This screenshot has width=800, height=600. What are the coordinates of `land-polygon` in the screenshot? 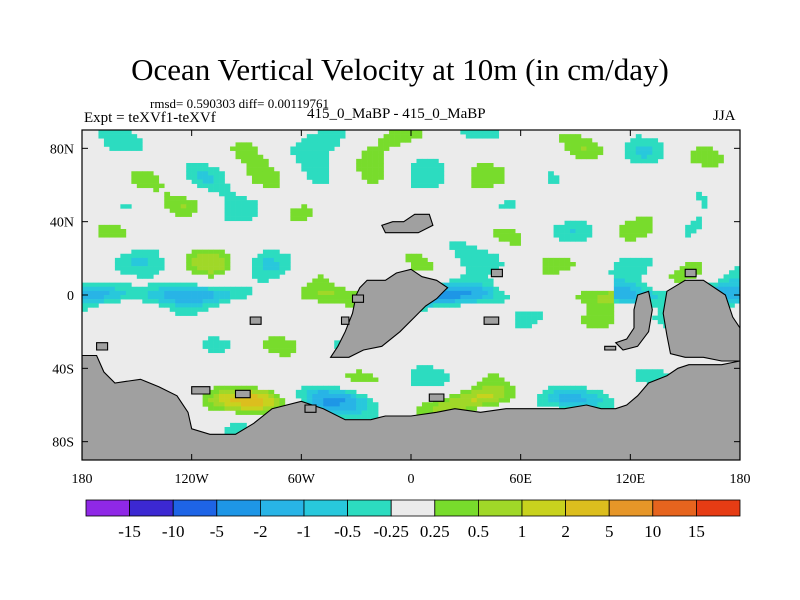 It's located at (690, 273).